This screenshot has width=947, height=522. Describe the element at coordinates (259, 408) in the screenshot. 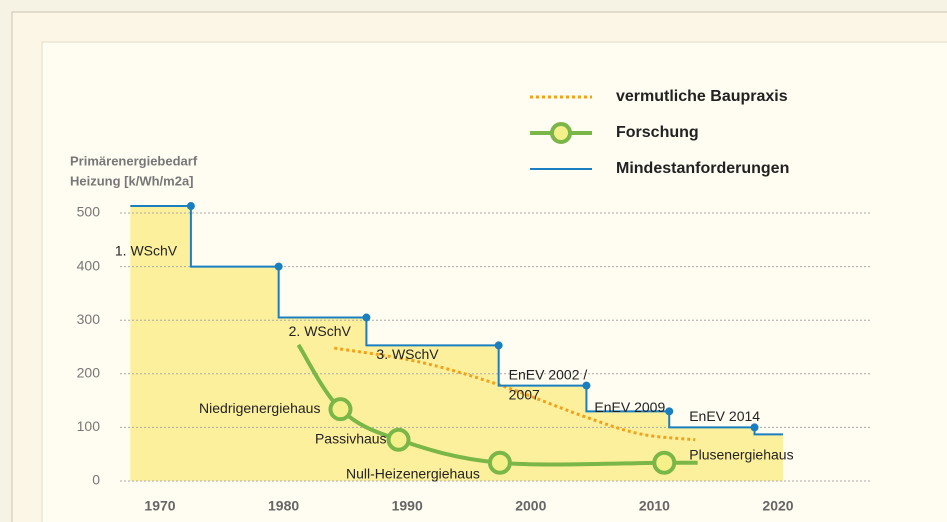

I see `annotation: Niedrigenergiehaus` at that location.